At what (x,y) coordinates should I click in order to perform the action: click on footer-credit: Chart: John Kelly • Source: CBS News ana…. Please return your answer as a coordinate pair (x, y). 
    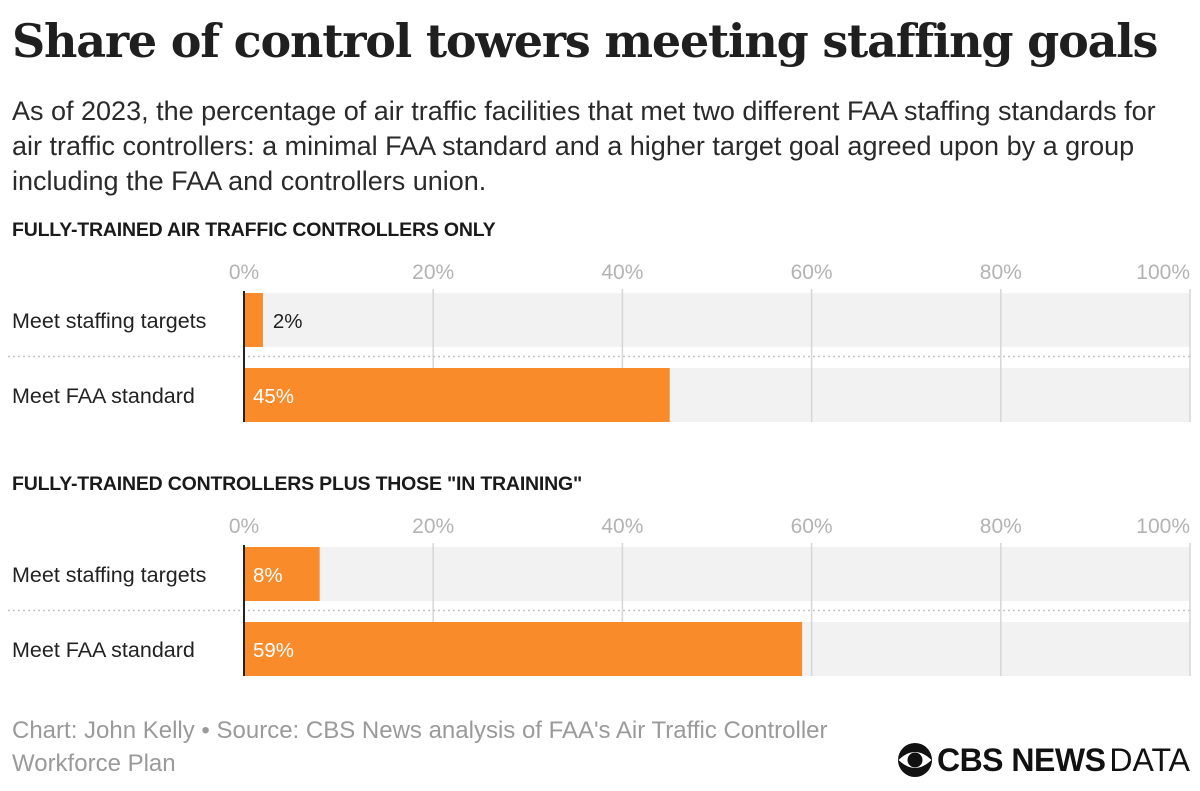
    Looking at the image, I should click on (420, 747).